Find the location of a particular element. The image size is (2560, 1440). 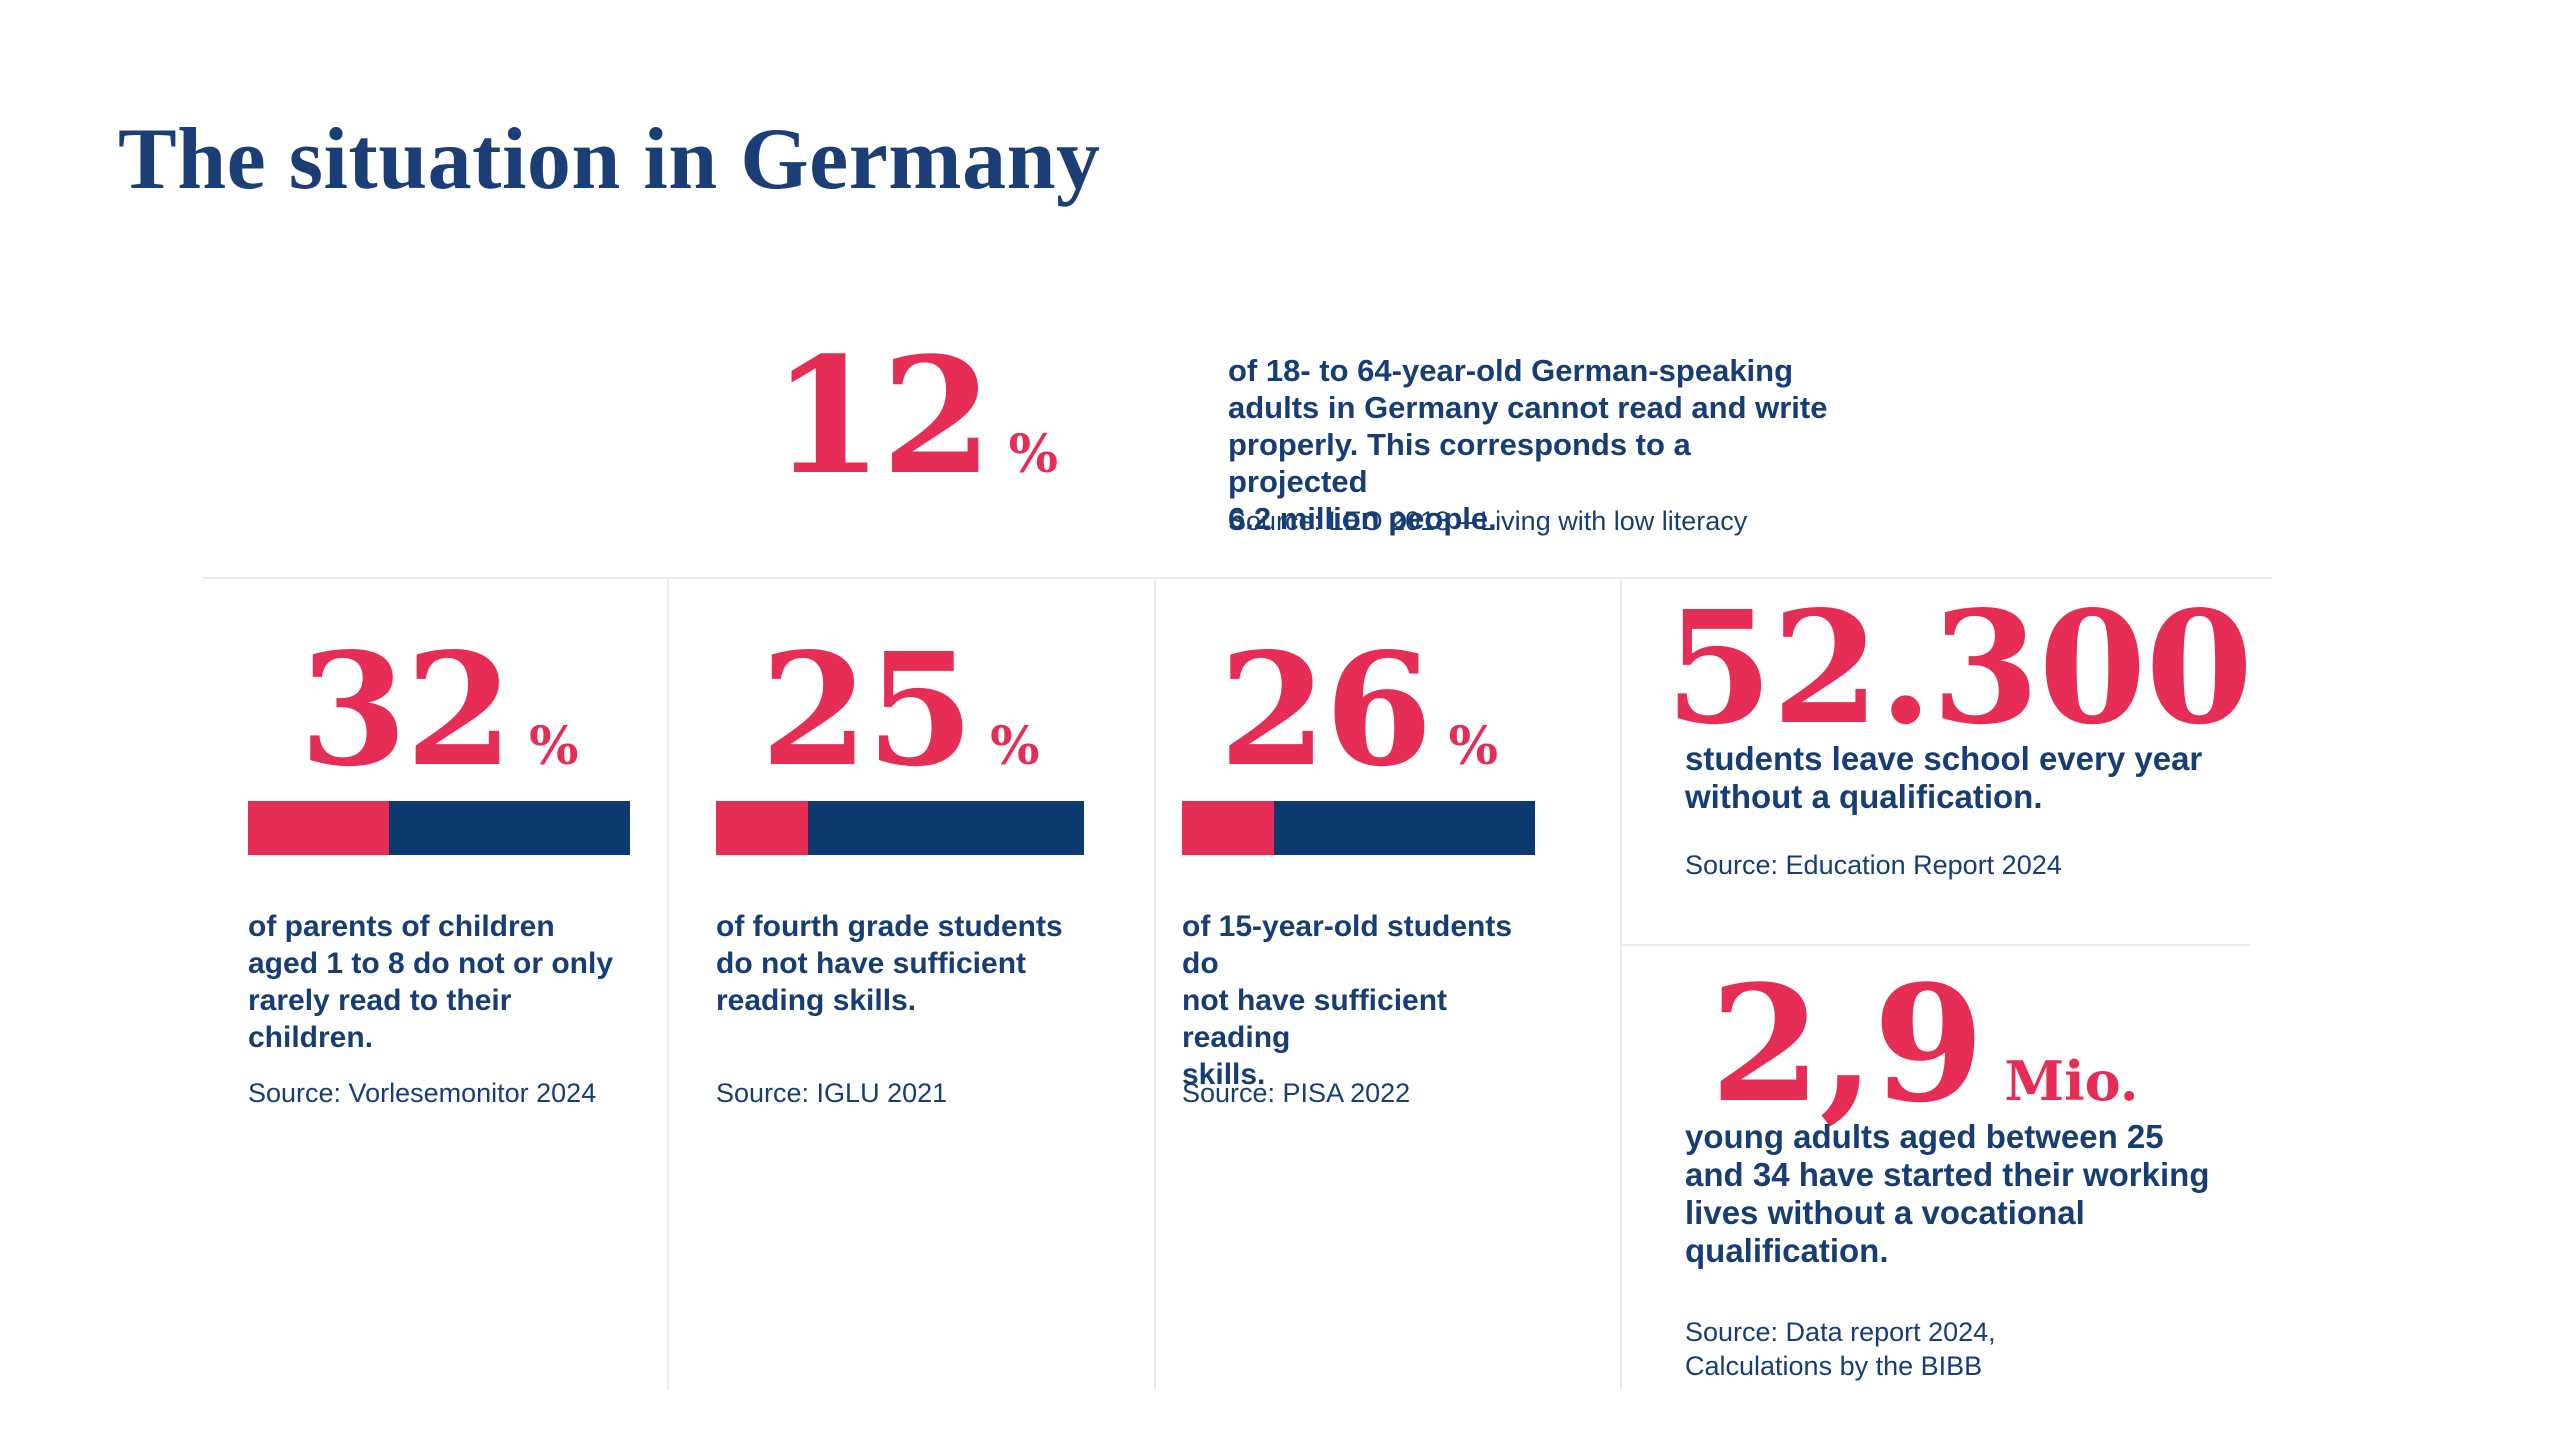

highlight-unit: Mio. is located at coordinates (2071, 1081).